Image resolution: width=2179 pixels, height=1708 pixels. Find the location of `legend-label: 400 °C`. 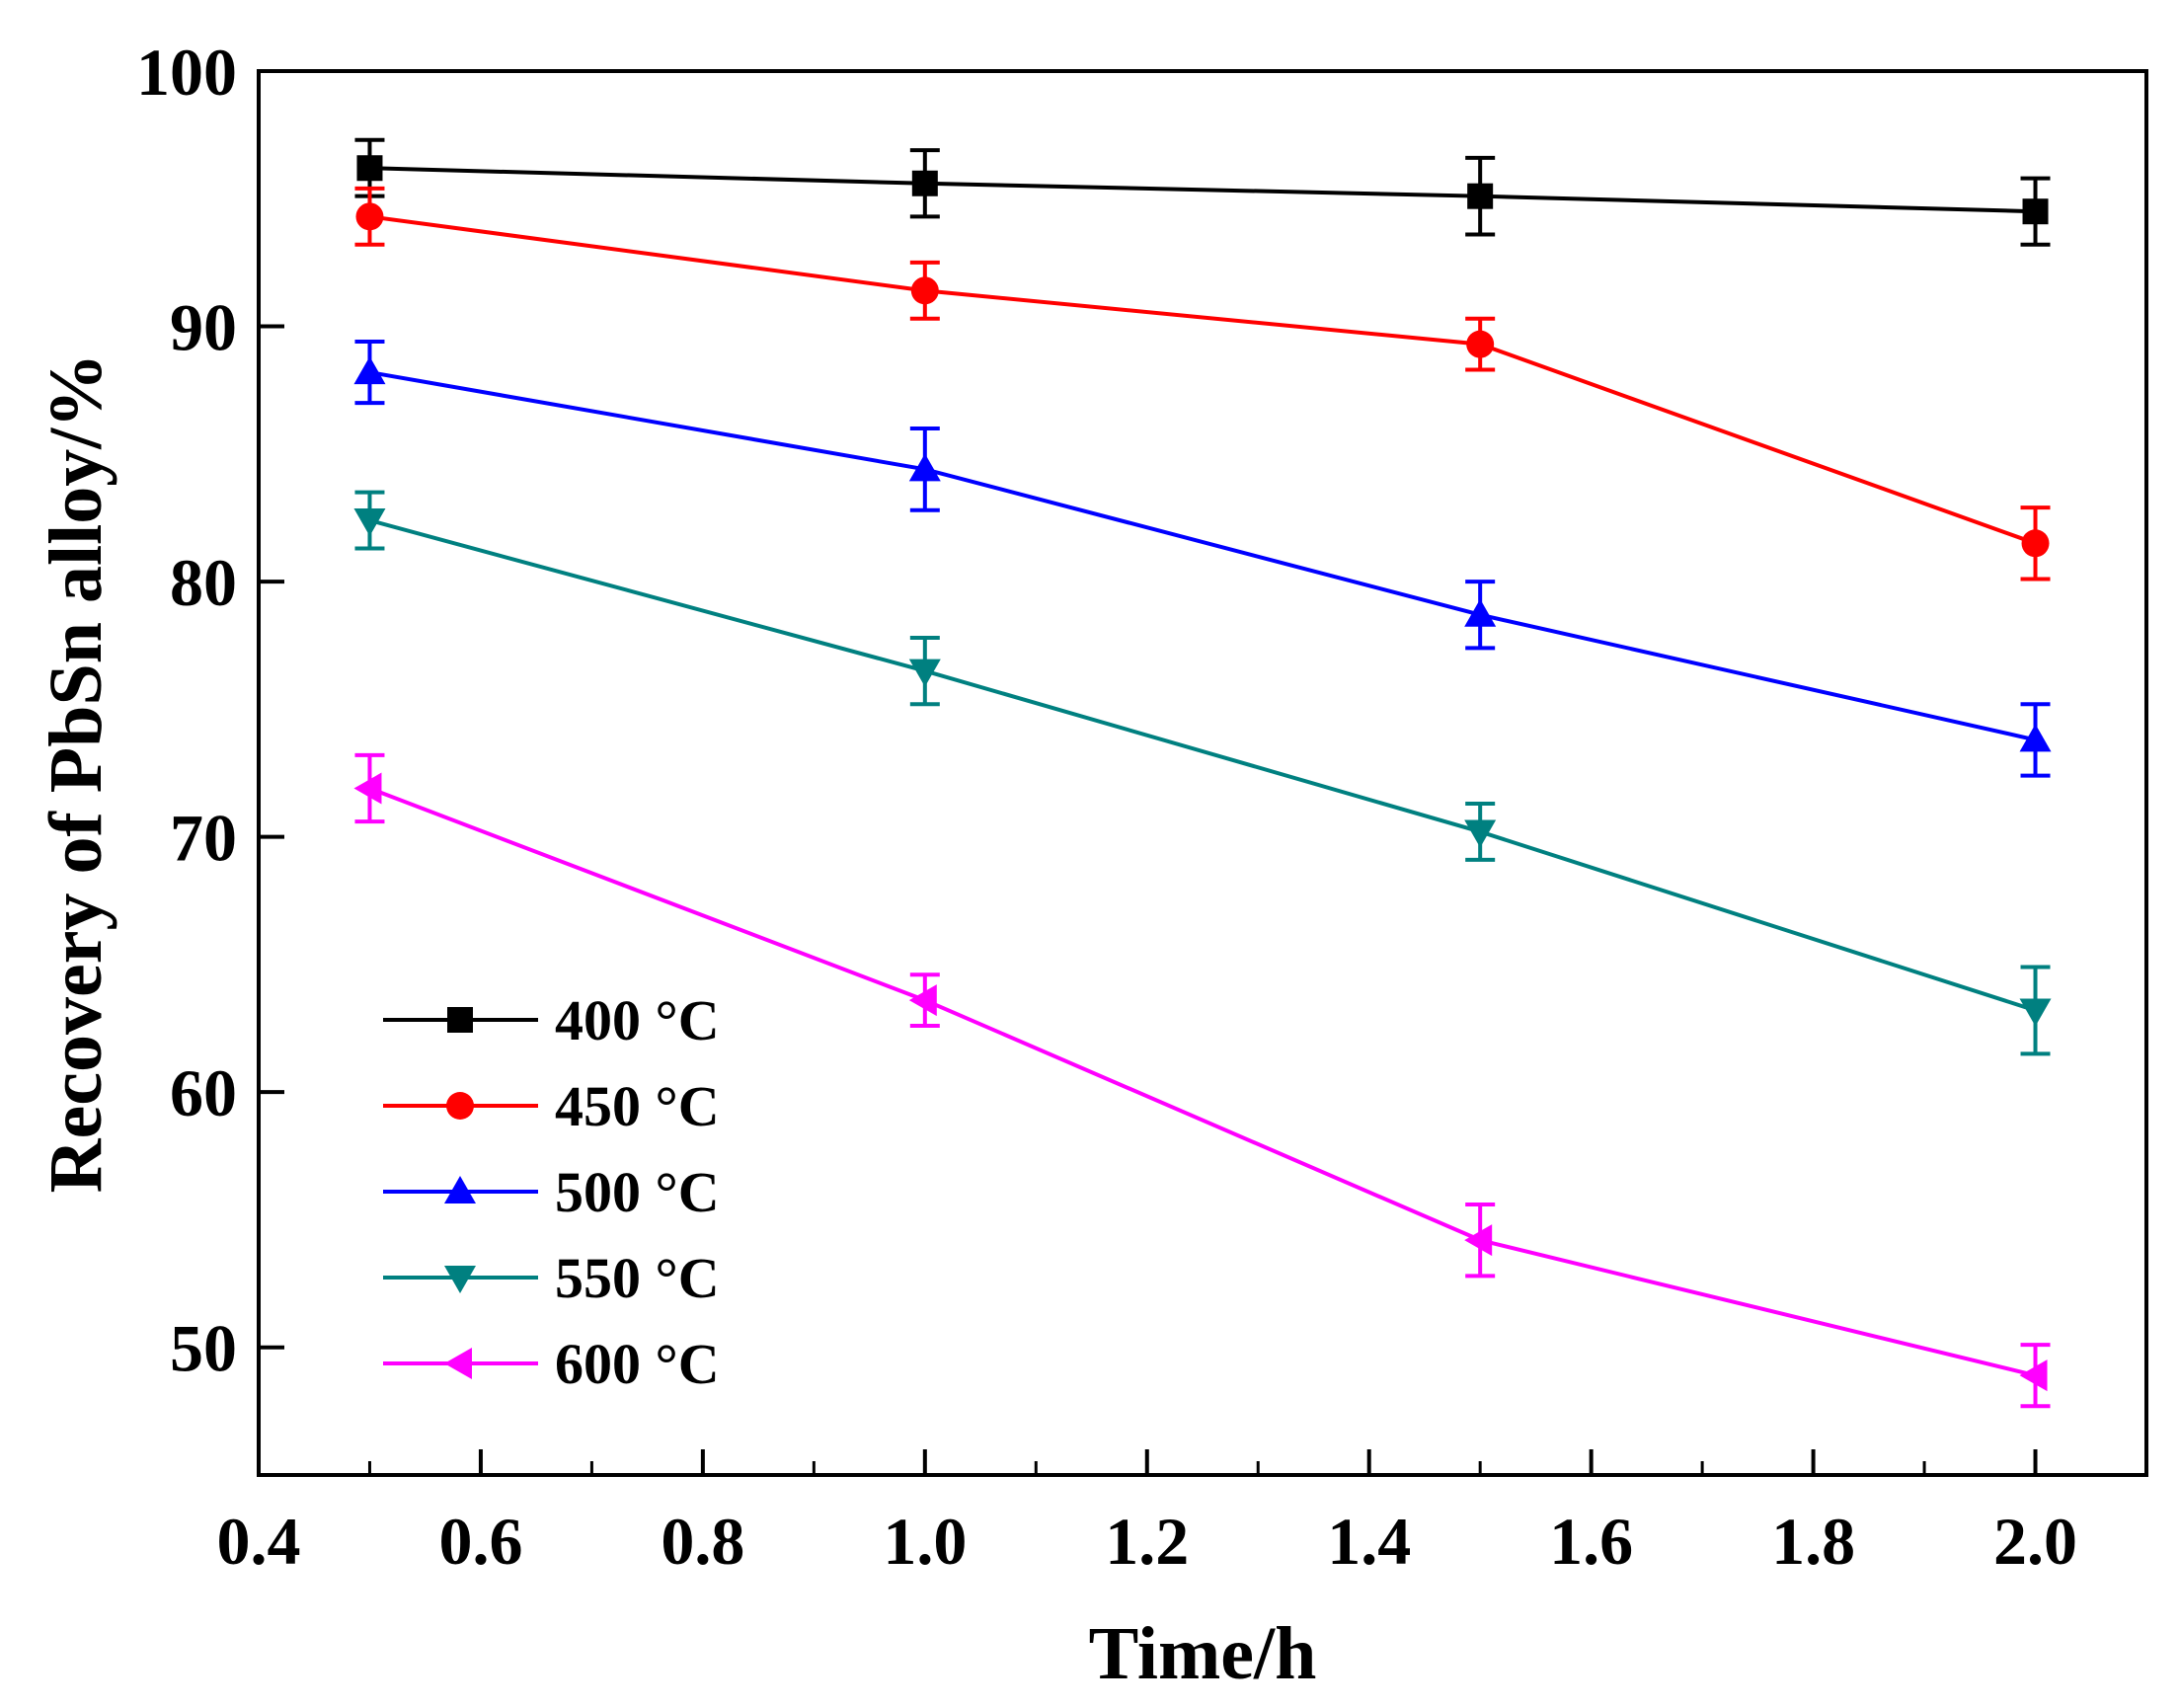

legend-label: 400 °C is located at coordinates (637, 1020).